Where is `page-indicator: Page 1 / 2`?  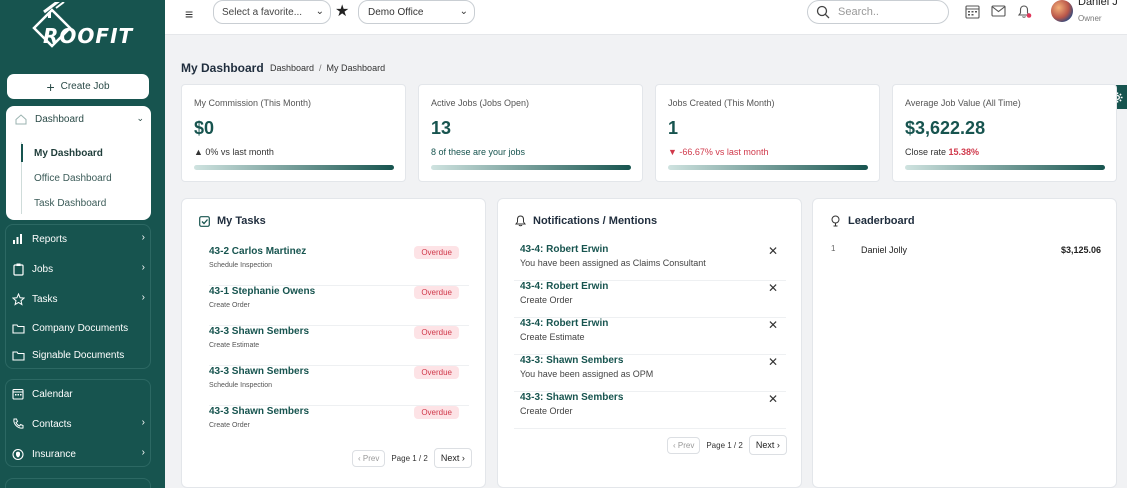
page-indicator: Page 1 / 2 is located at coordinates (409, 458).